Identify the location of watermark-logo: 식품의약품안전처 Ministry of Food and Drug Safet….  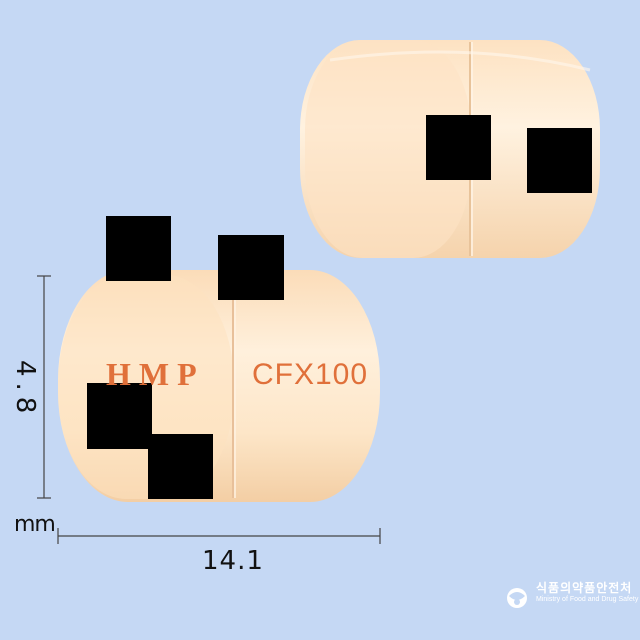
(571, 593).